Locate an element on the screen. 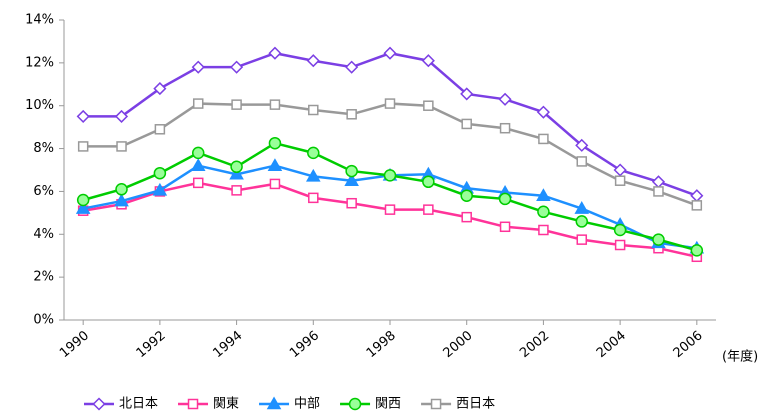  x-tick-label: 1996 is located at coordinates (304, 344).